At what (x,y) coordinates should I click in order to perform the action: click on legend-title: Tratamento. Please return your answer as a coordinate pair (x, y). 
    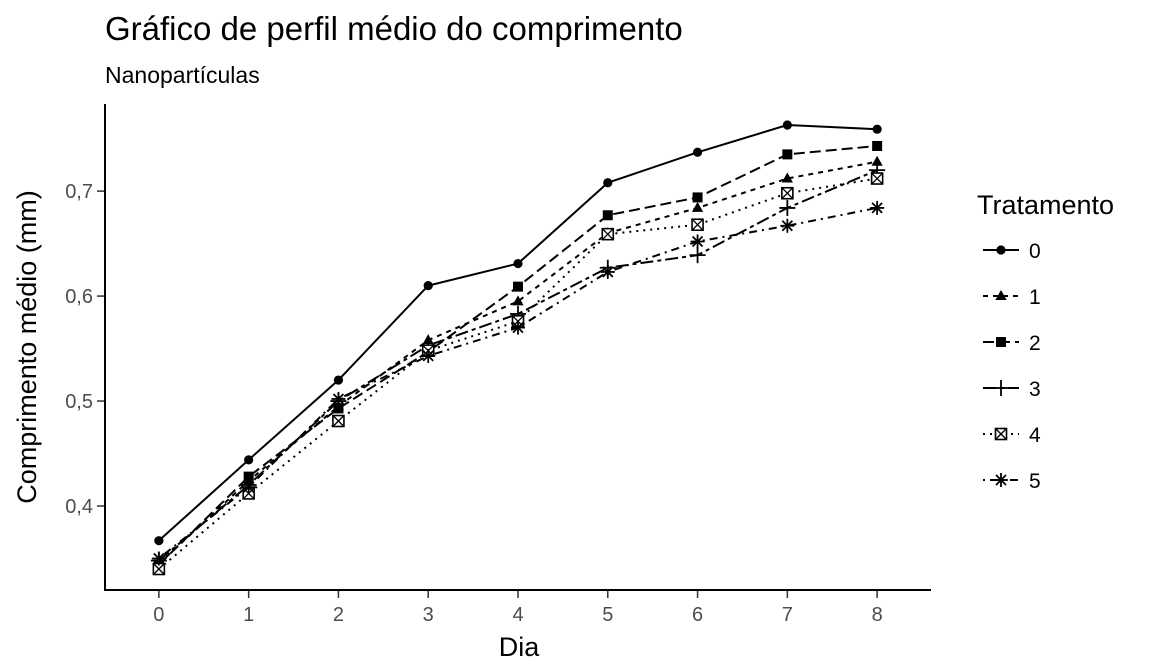
    Looking at the image, I should click on (1045, 205).